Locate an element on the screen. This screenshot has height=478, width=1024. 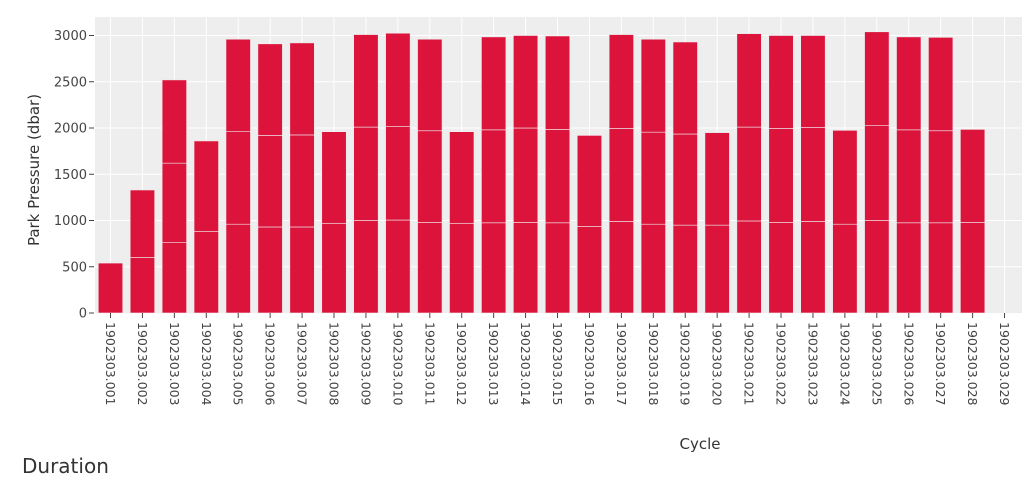
x-tick-label: 1902303.005 is located at coordinates (238, 364).